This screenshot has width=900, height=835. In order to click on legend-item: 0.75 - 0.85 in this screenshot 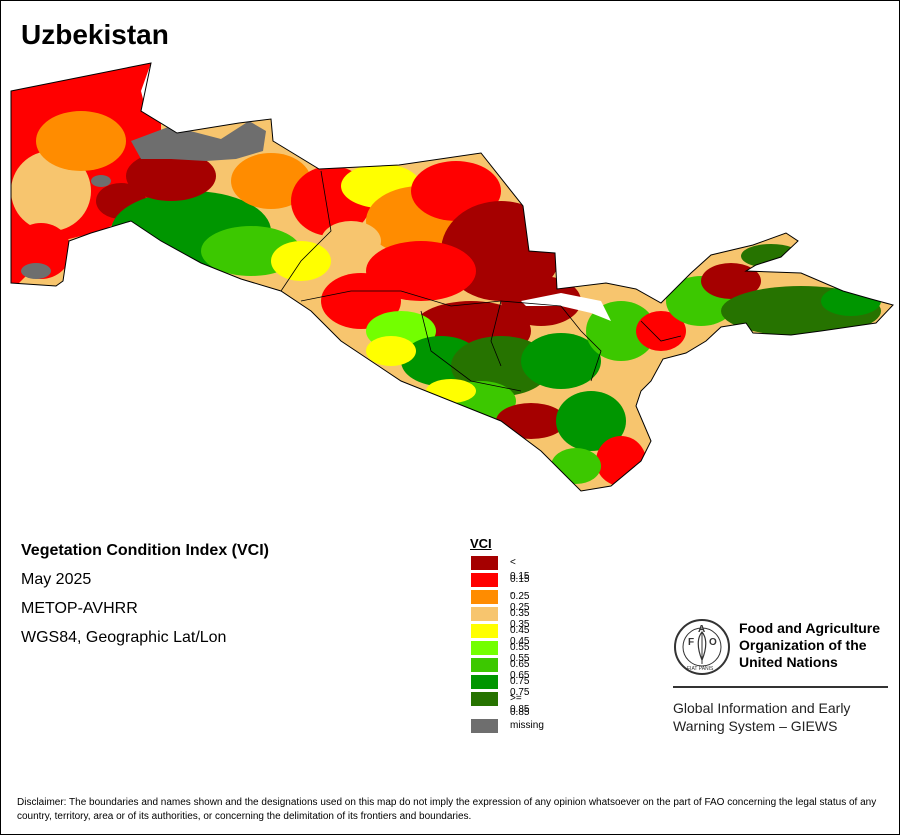, I will do `click(499, 694)`.